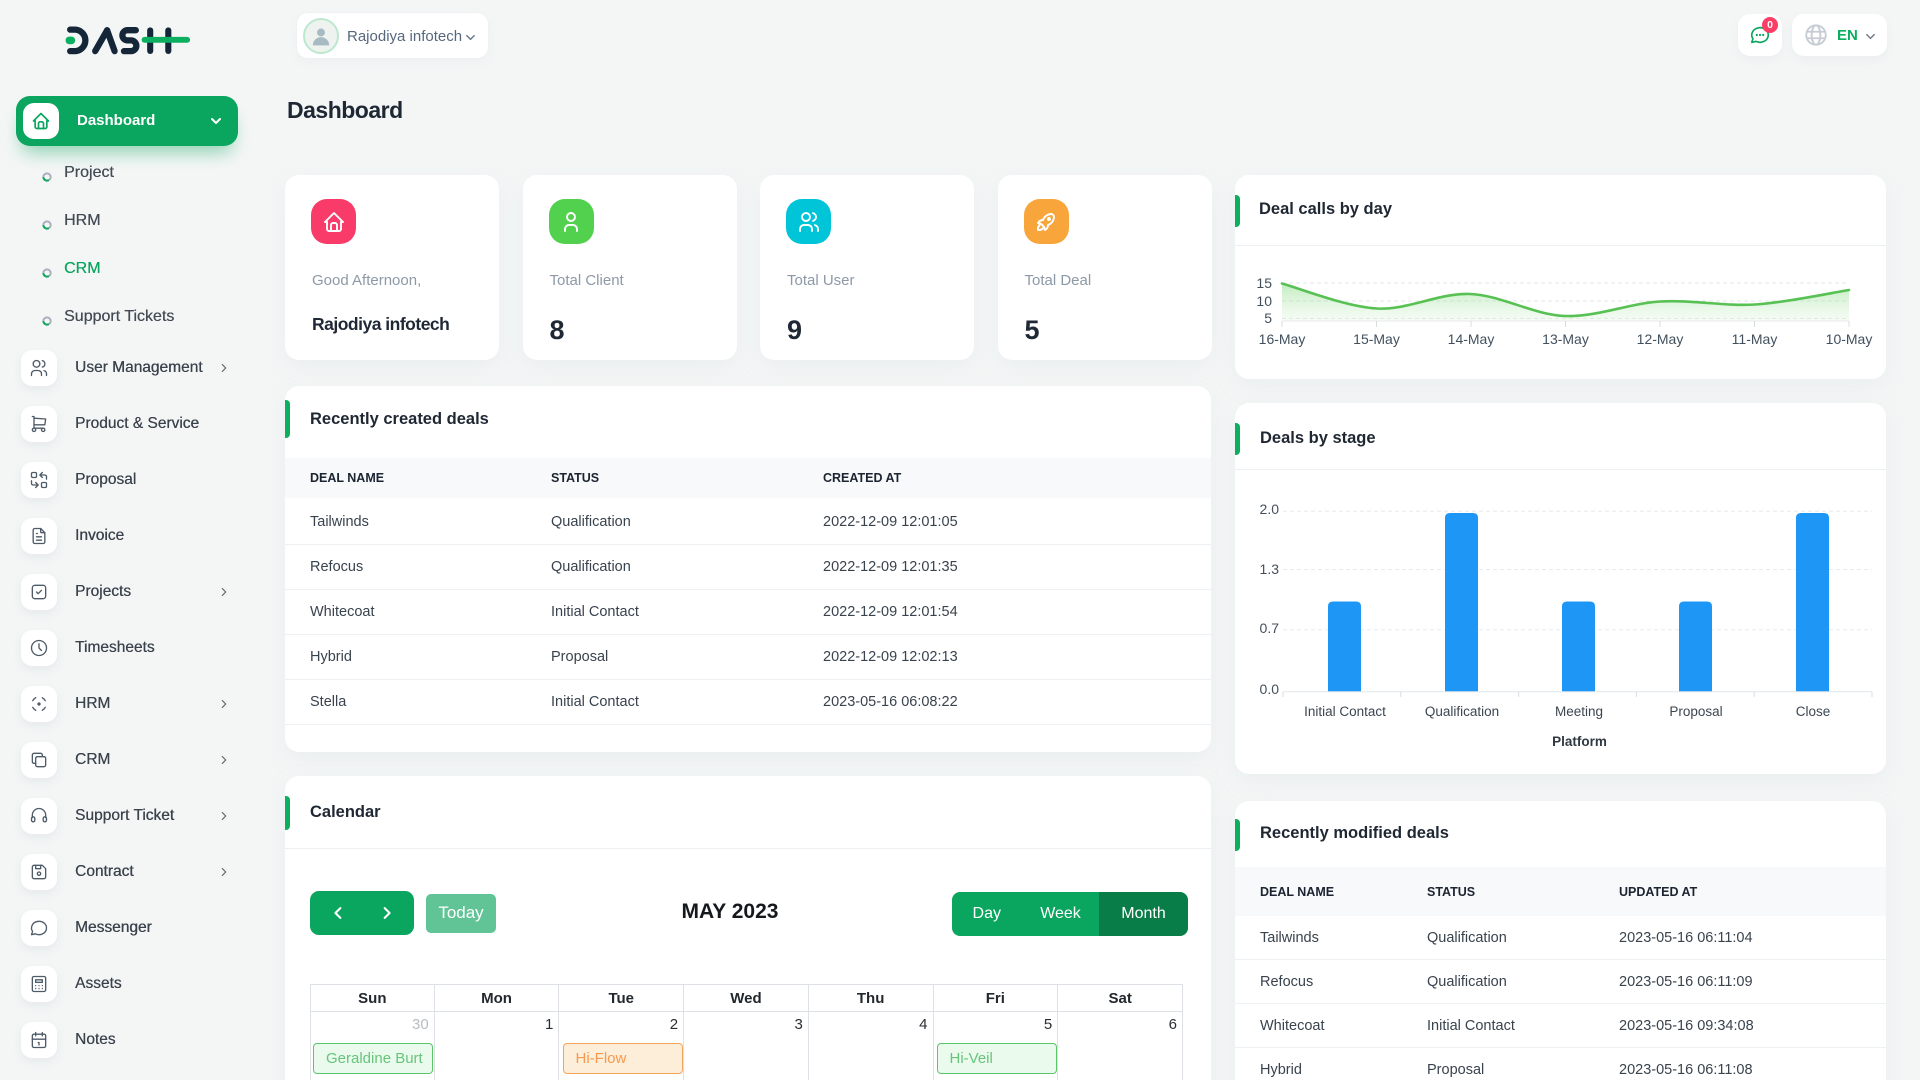 The image size is (1920, 1080). What do you see at coordinates (1755, 339) in the screenshot?
I see `svg-text: 11-May` at bounding box center [1755, 339].